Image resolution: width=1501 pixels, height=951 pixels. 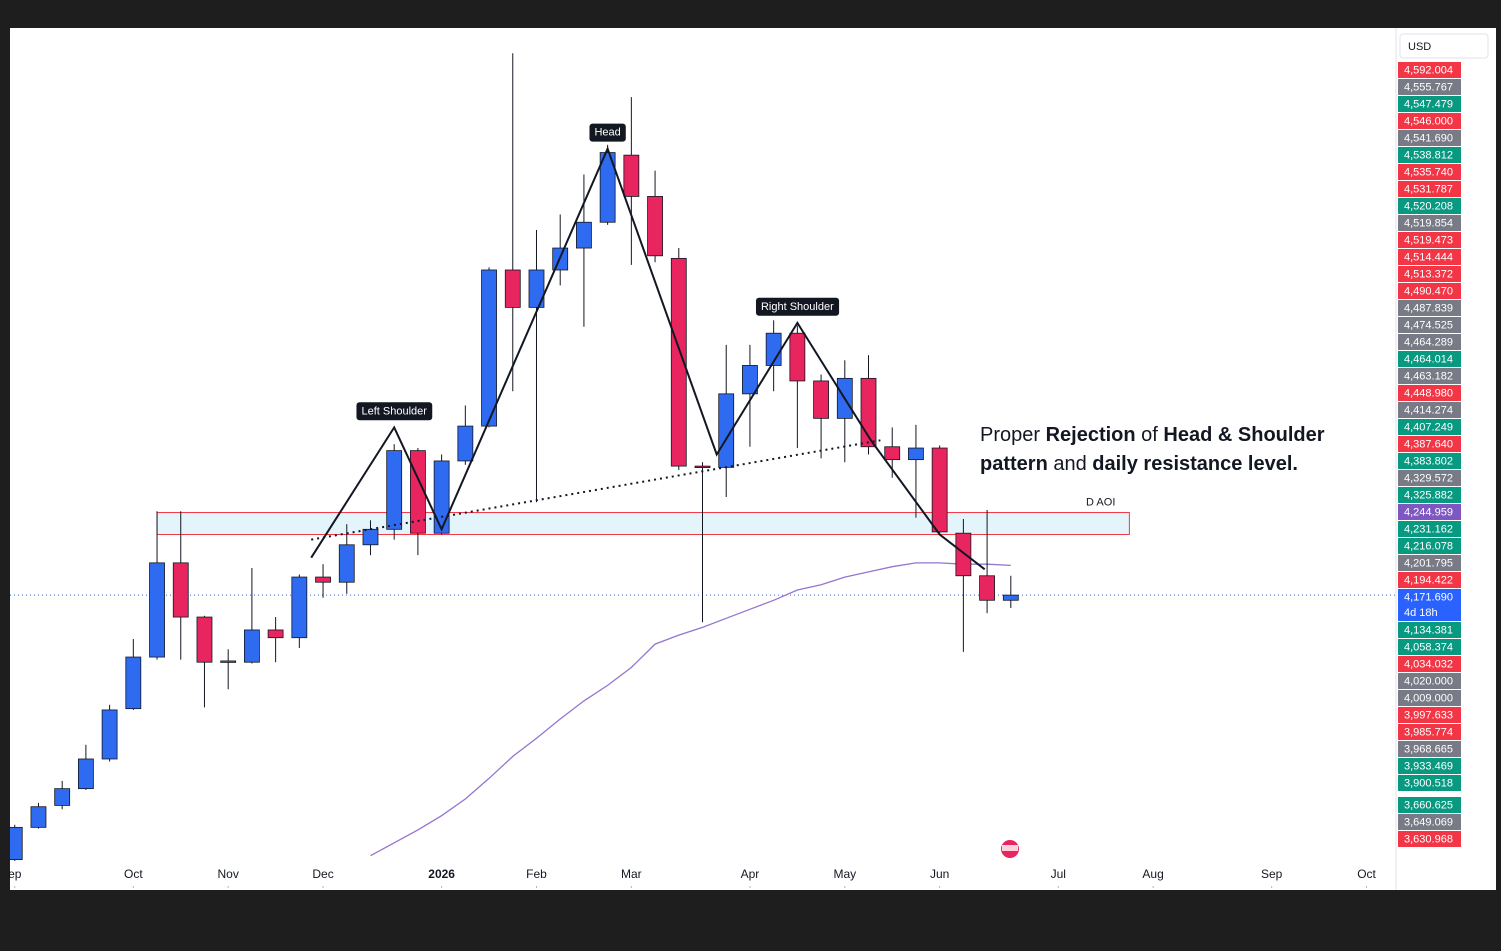 I want to click on price-badge-label: 3,933.469, so click(x=1428, y=766).